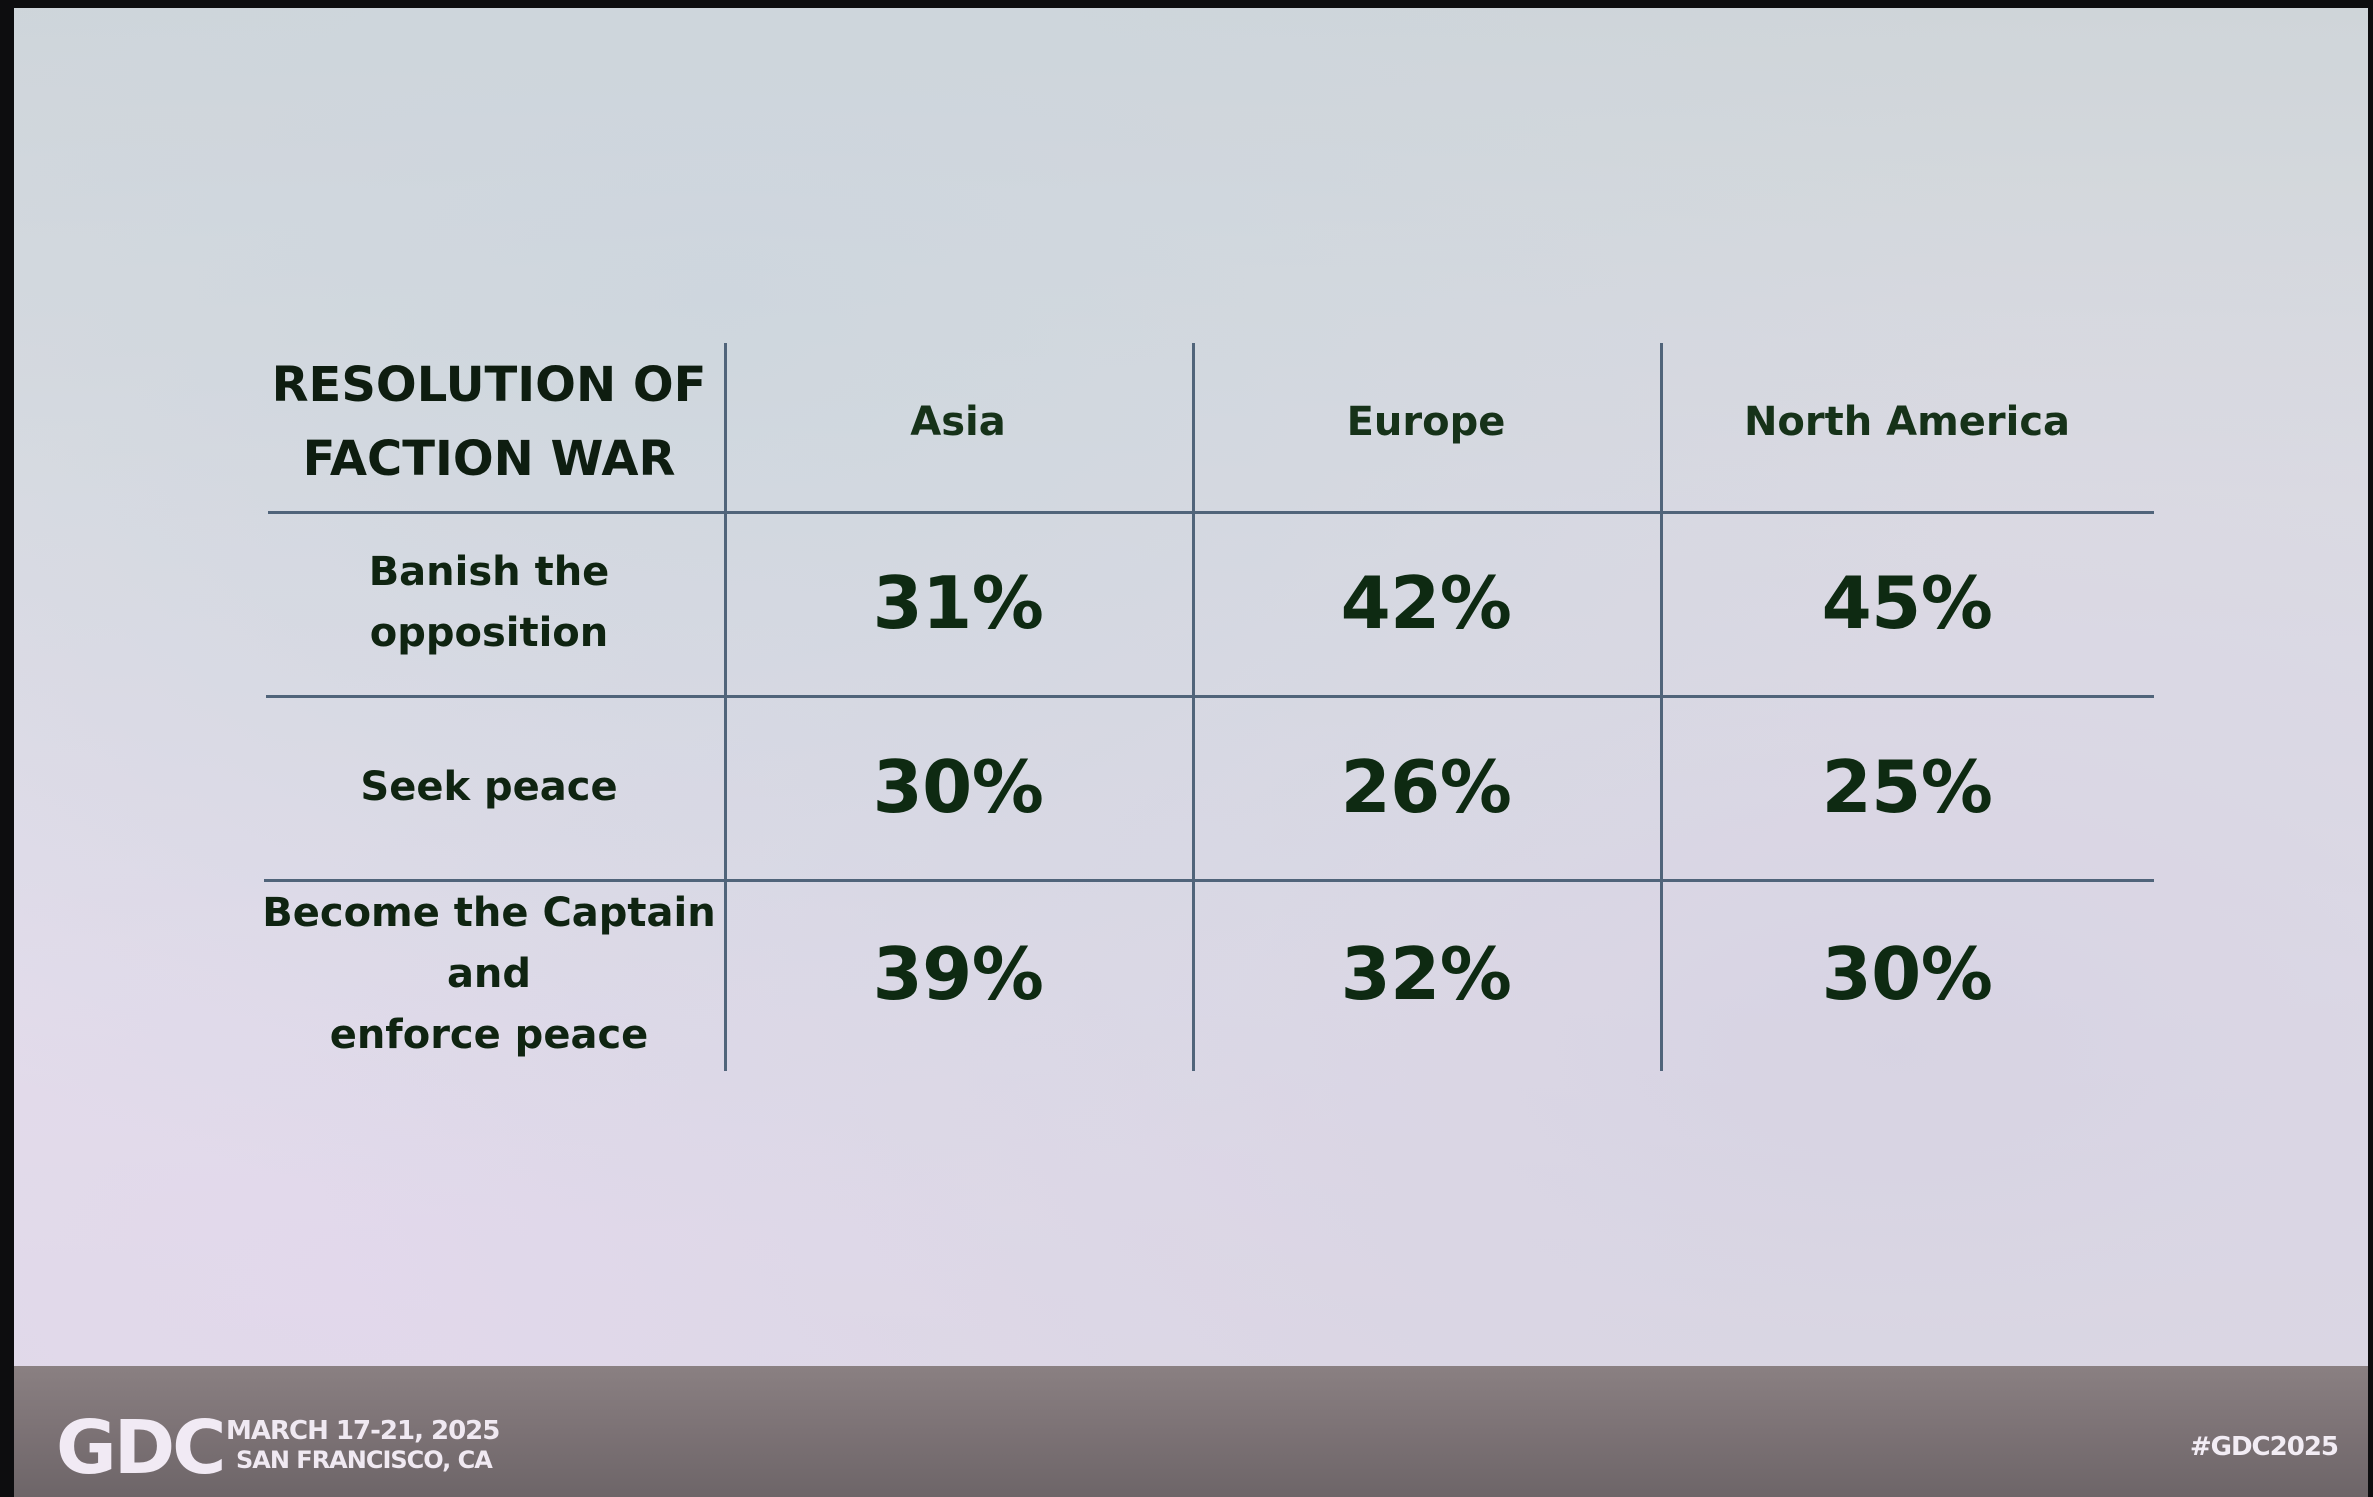 The width and height of the screenshot is (2373, 1497). I want to click on event-info: MARCH 17-21, 2025 SAN FRANCISCO, CA, so click(363, 1445).